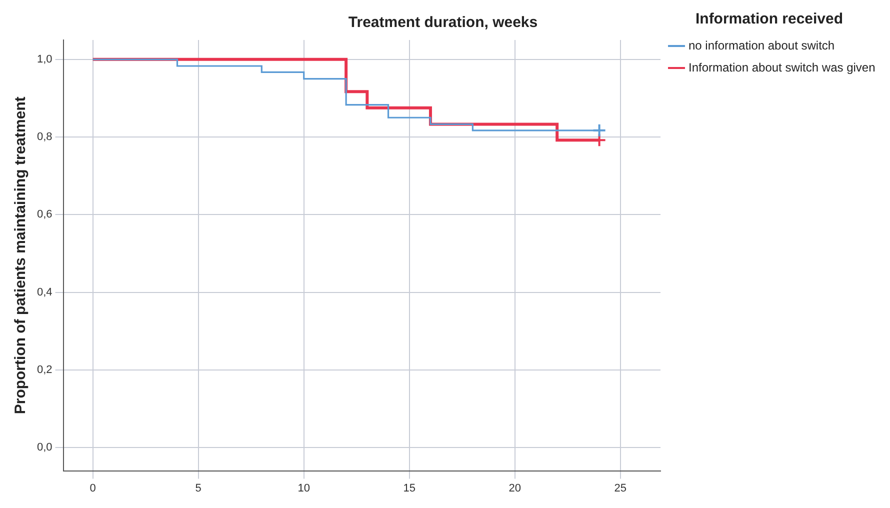  Describe the element at coordinates (782, 67) in the screenshot. I see `legend-label: Information about switch was given` at that location.